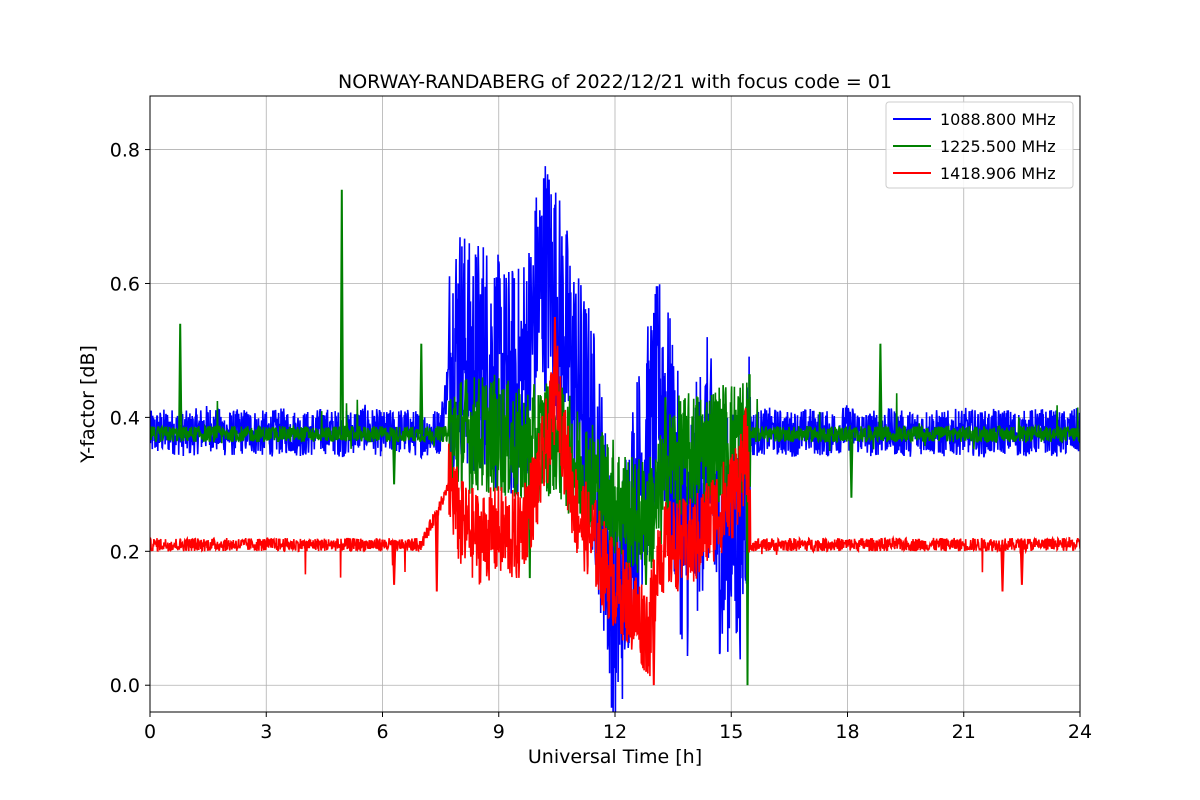  Describe the element at coordinates (266, 732) in the screenshot. I see `x-tick-label: 3` at that location.